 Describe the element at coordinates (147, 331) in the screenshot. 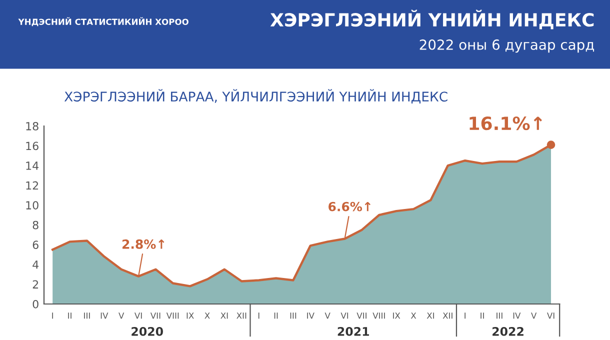

I see `text: 2020` at that location.